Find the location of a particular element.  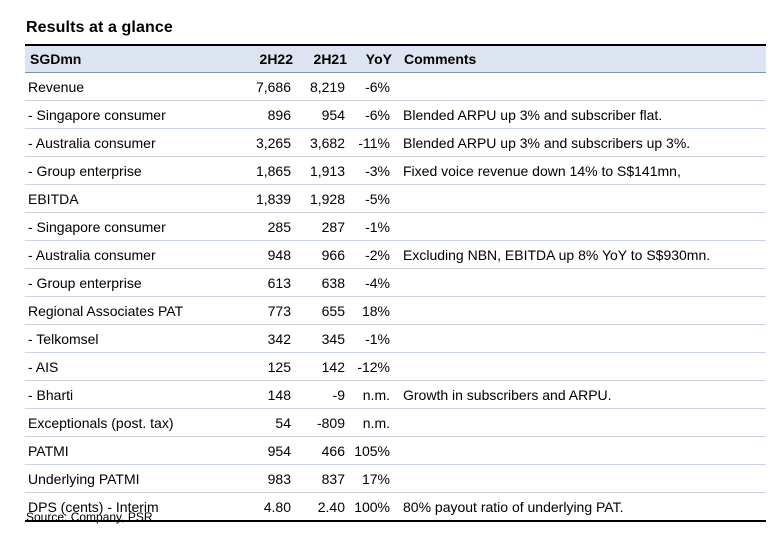

value-2h22: 773 is located at coordinates (279, 310).